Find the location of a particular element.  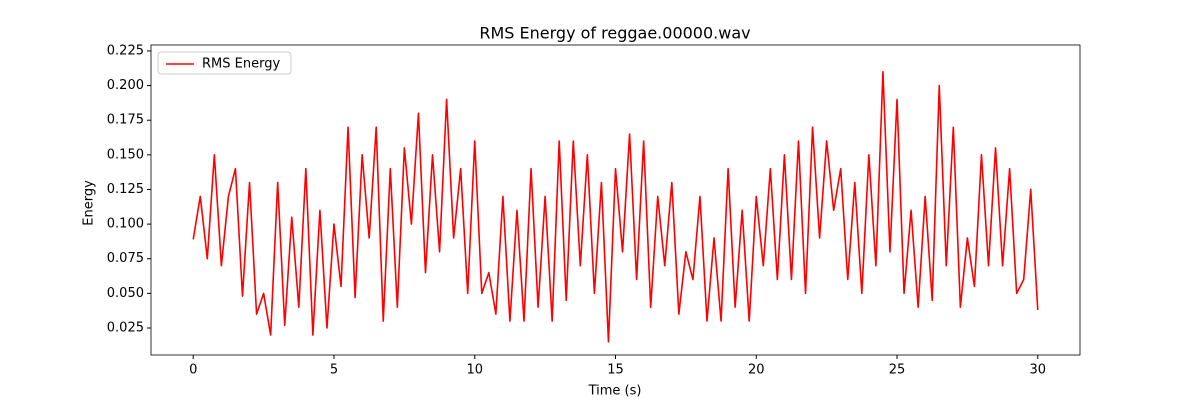

x-tick-label: 15 is located at coordinates (615, 370).